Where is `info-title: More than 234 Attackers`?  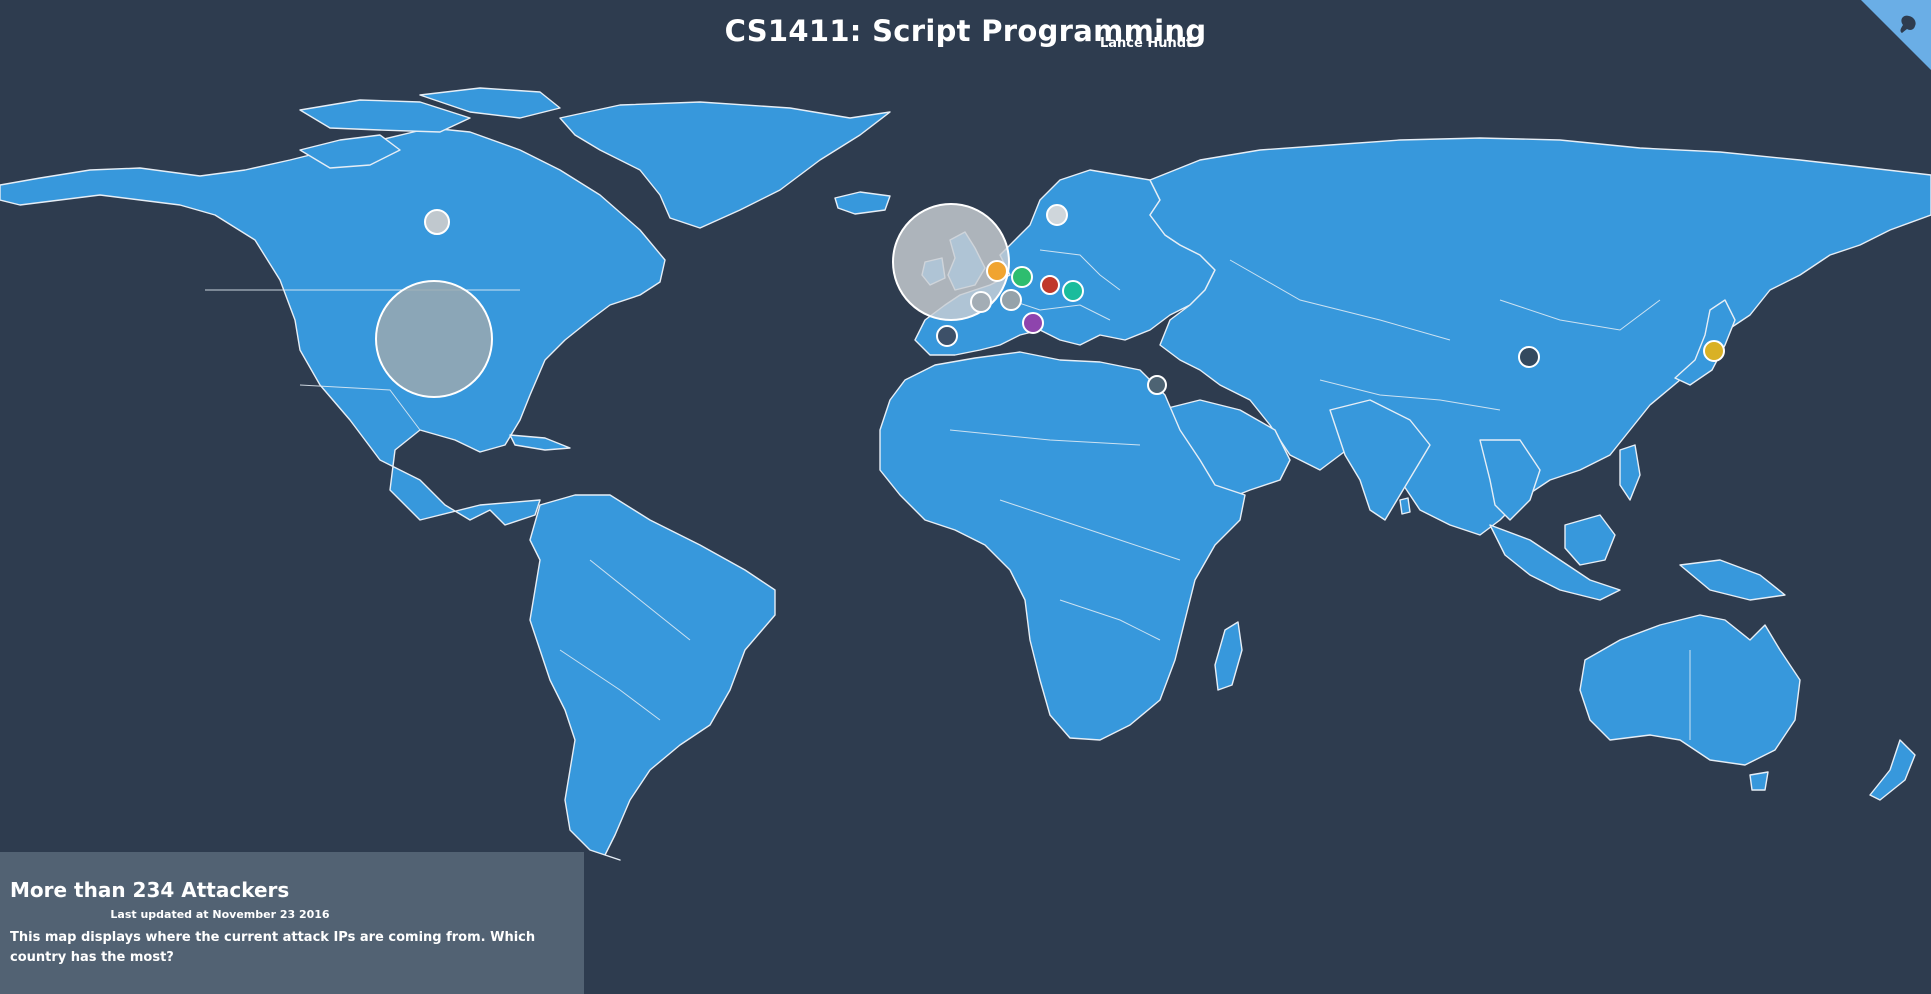 info-title: More than 234 Attackers is located at coordinates (150, 890).